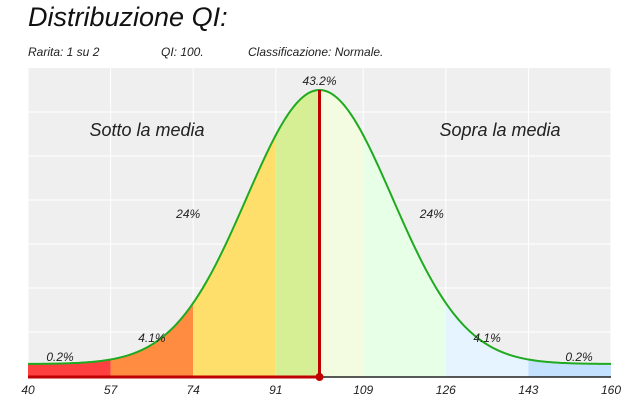 The height and width of the screenshot is (409, 642). I want to click on score-marker-dot, so click(319, 377).